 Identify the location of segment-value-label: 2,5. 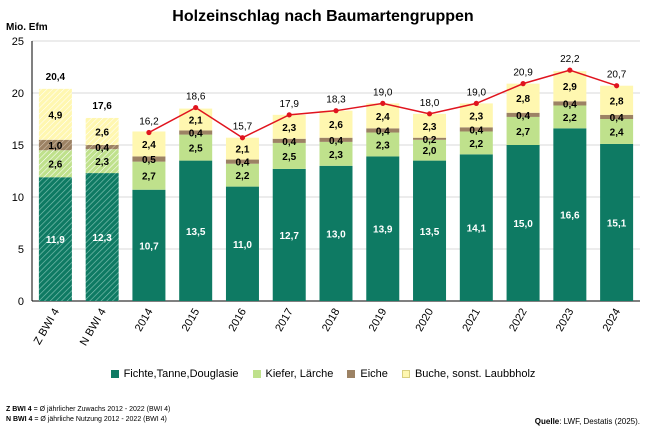
(196, 149).